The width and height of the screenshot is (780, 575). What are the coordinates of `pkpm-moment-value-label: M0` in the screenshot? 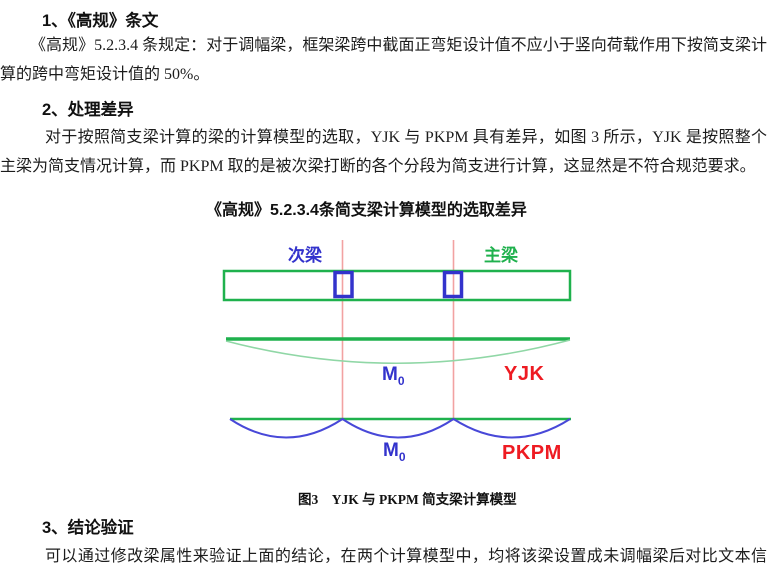 It's located at (394, 452).